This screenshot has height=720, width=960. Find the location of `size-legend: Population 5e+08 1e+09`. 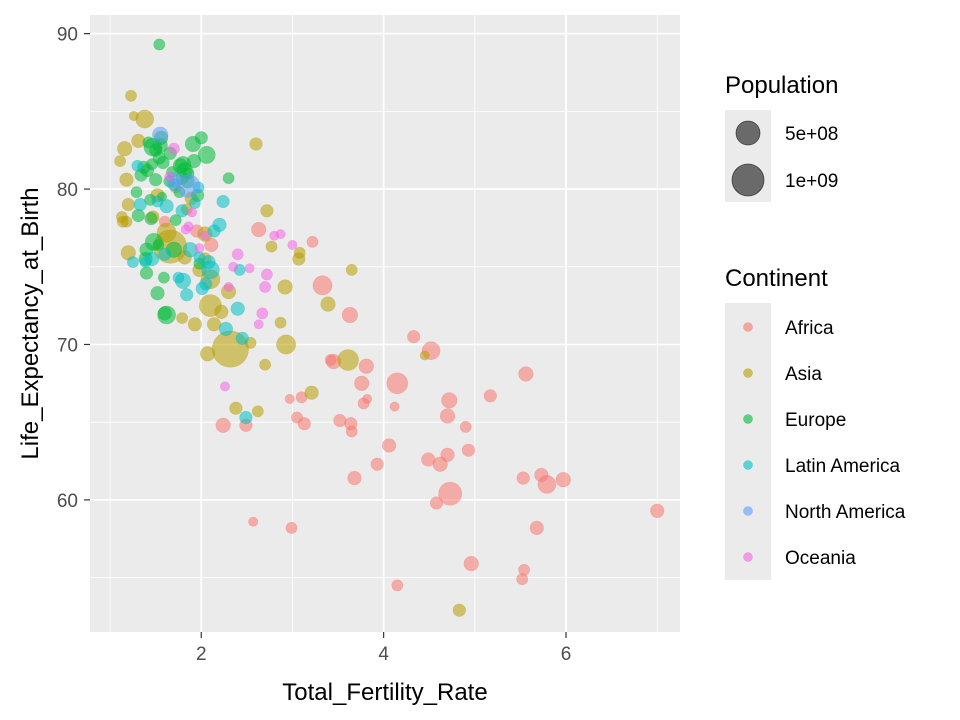

size-legend: Population 5e+08 1e+09 is located at coordinates (781, 137).